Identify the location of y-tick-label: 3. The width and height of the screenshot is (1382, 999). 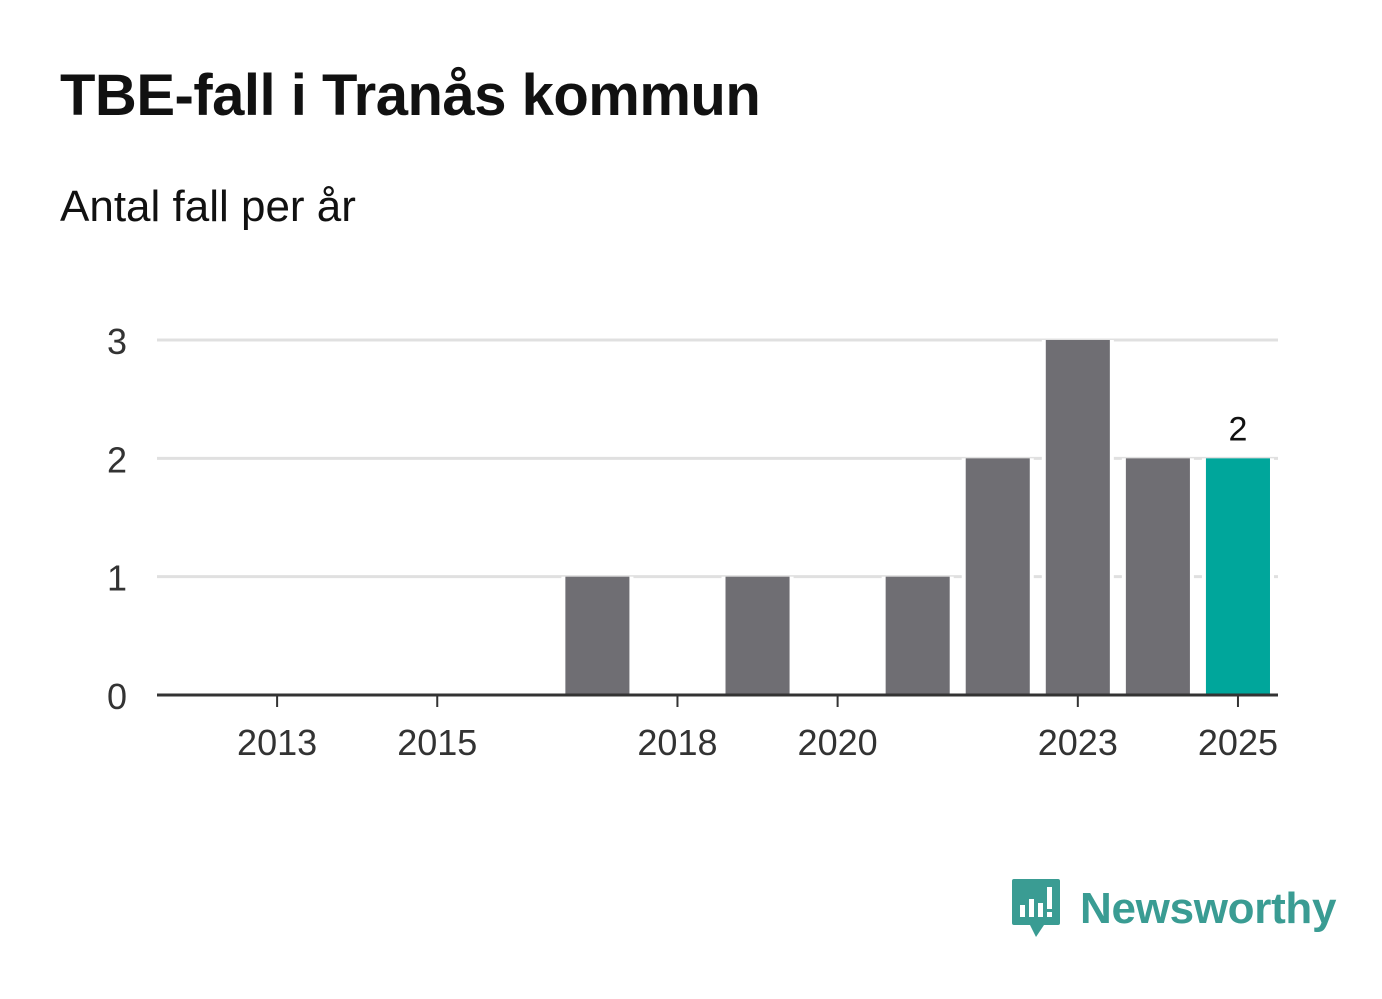
(117, 341).